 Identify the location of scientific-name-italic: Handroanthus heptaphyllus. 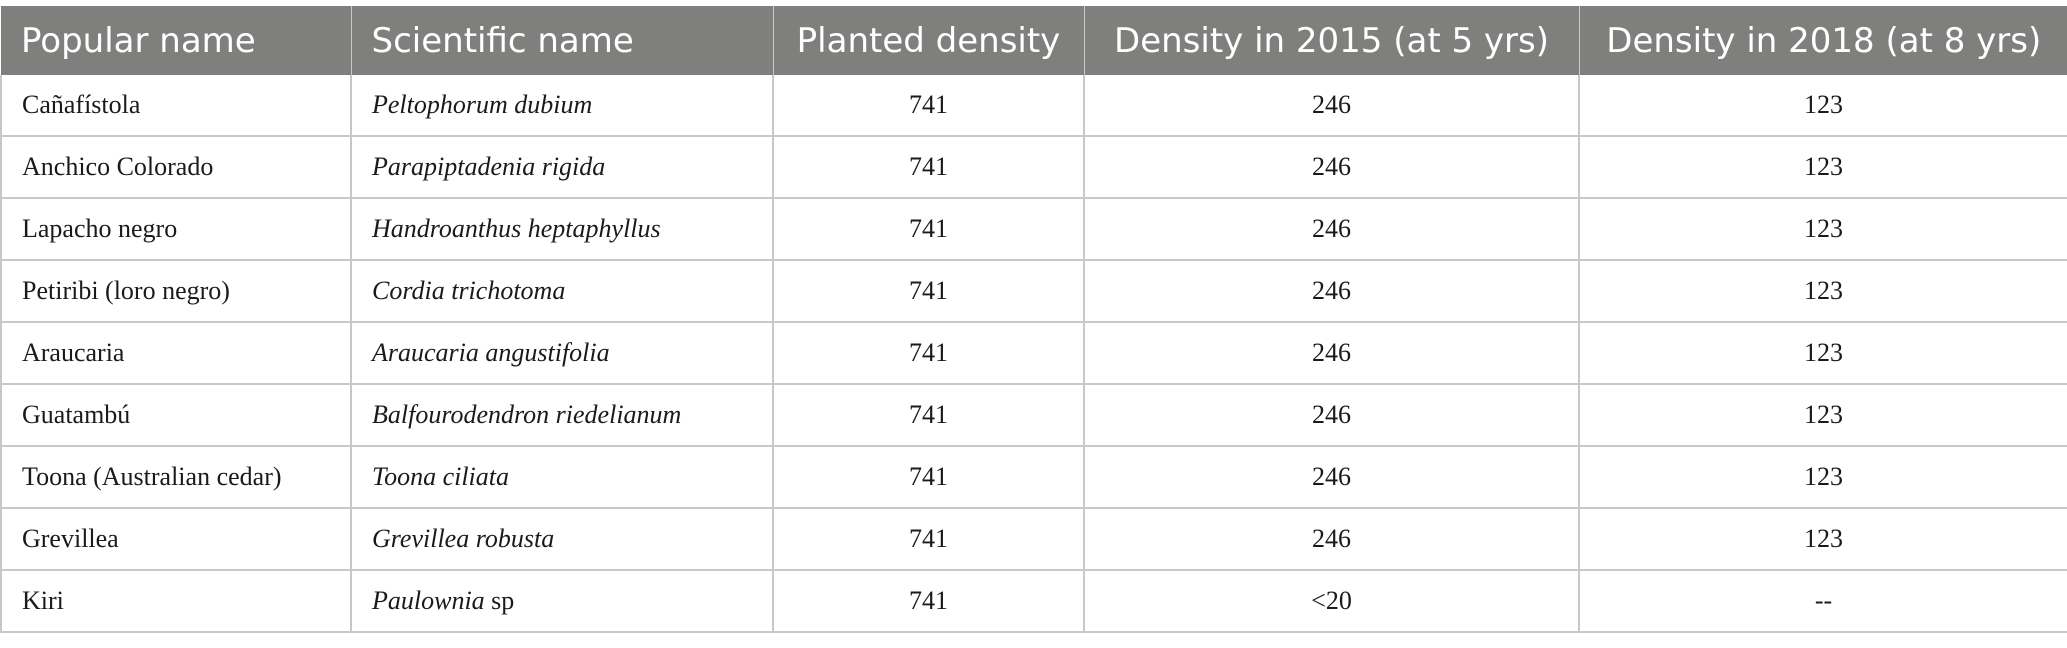
(516, 228).